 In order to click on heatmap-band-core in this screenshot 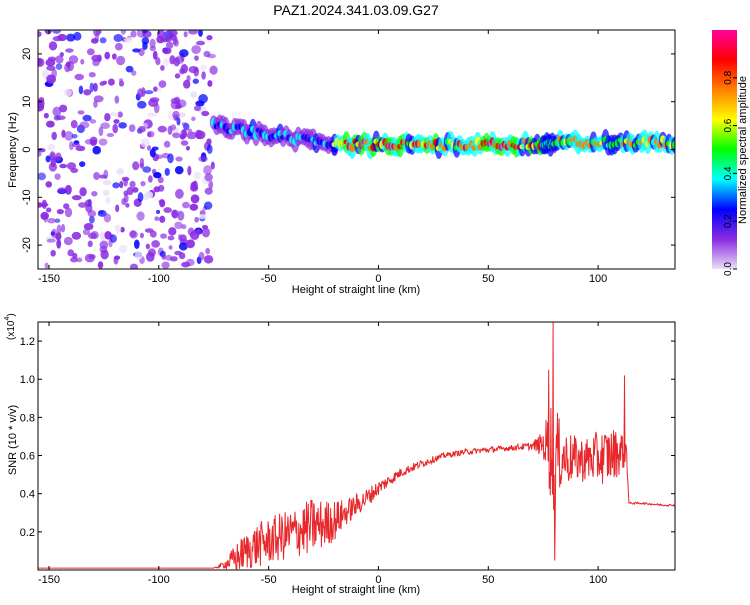, I will do `click(673, 145)`.